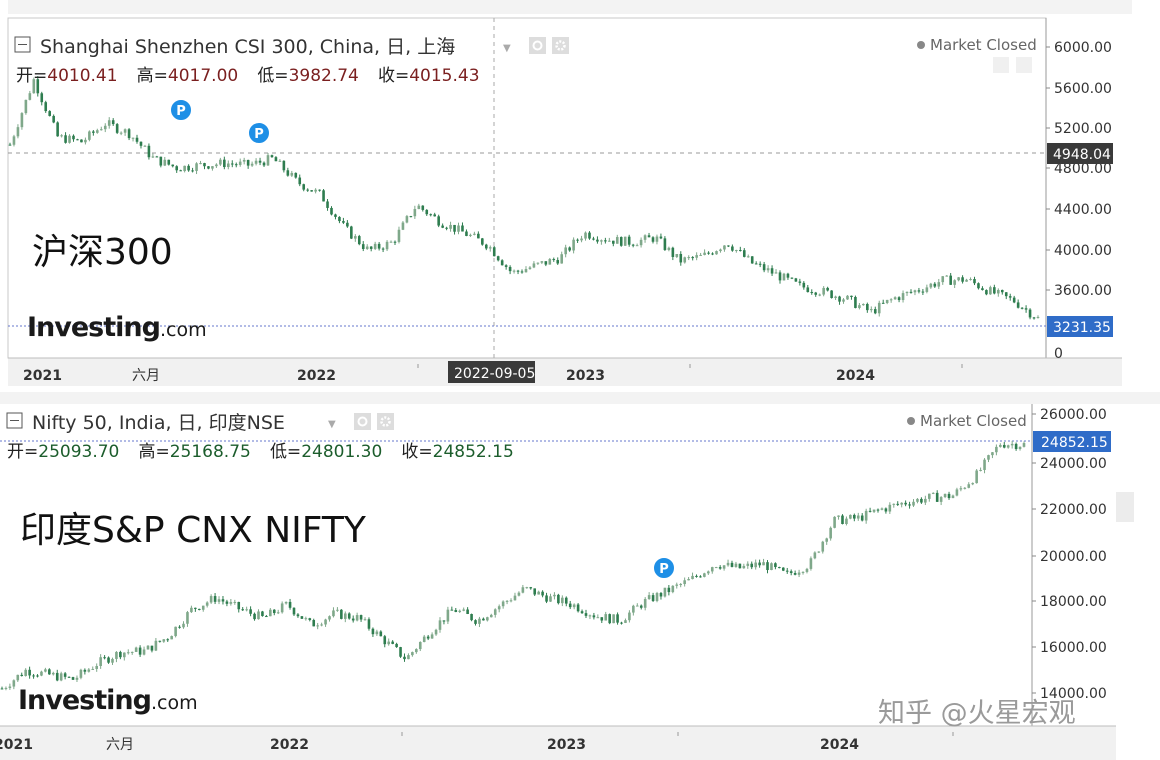 The width and height of the screenshot is (1160, 760). I want to click on csi300-nav-left-icon, so click(1001, 65).